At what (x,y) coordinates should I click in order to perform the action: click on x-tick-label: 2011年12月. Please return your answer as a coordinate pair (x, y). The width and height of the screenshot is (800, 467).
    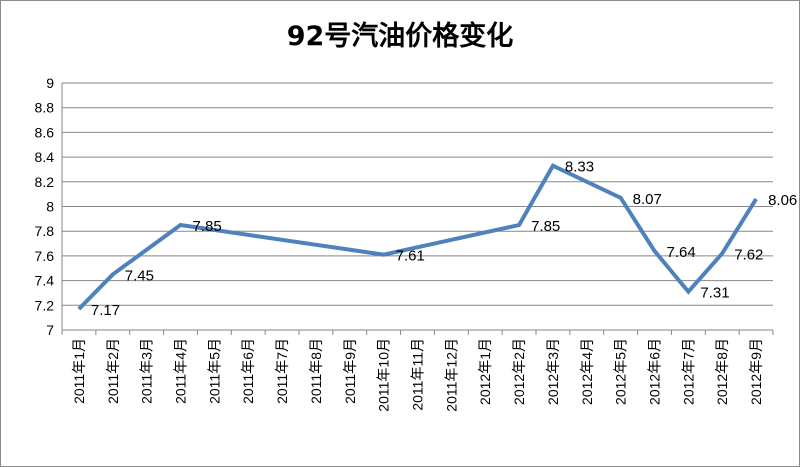
    Looking at the image, I should click on (451, 375).